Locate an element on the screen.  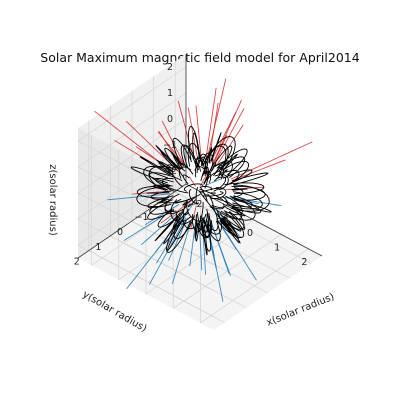
y-tick-label: 1 is located at coordinates (98, 247).